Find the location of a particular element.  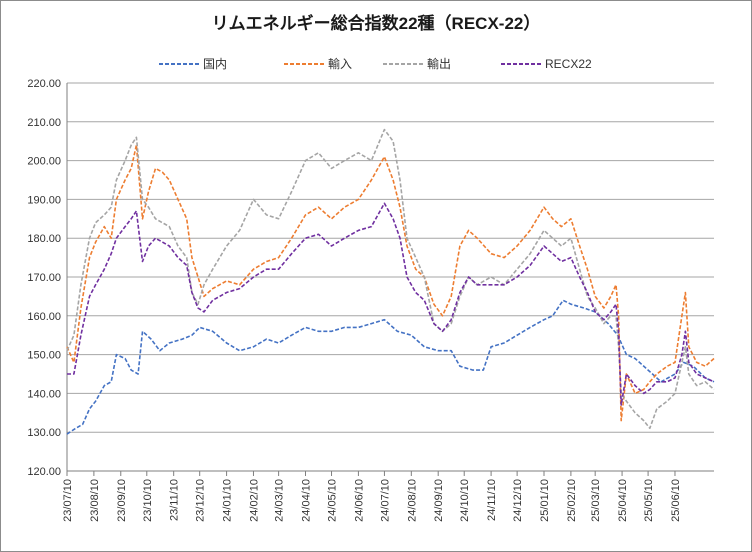

x-tick-label: 25/04/10 is located at coordinates (623, 500).